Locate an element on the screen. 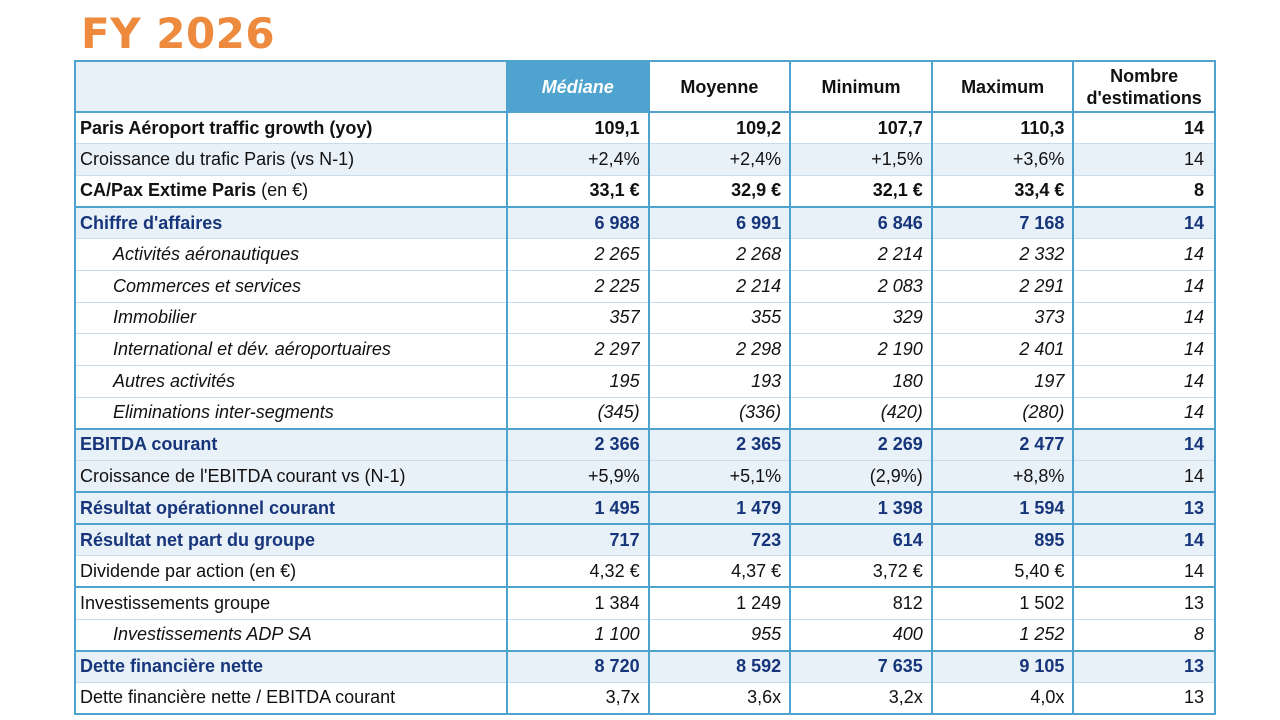 The width and height of the screenshot is (1280, 720). row-label-unit: (en €) is located at coordinates (282, 190).